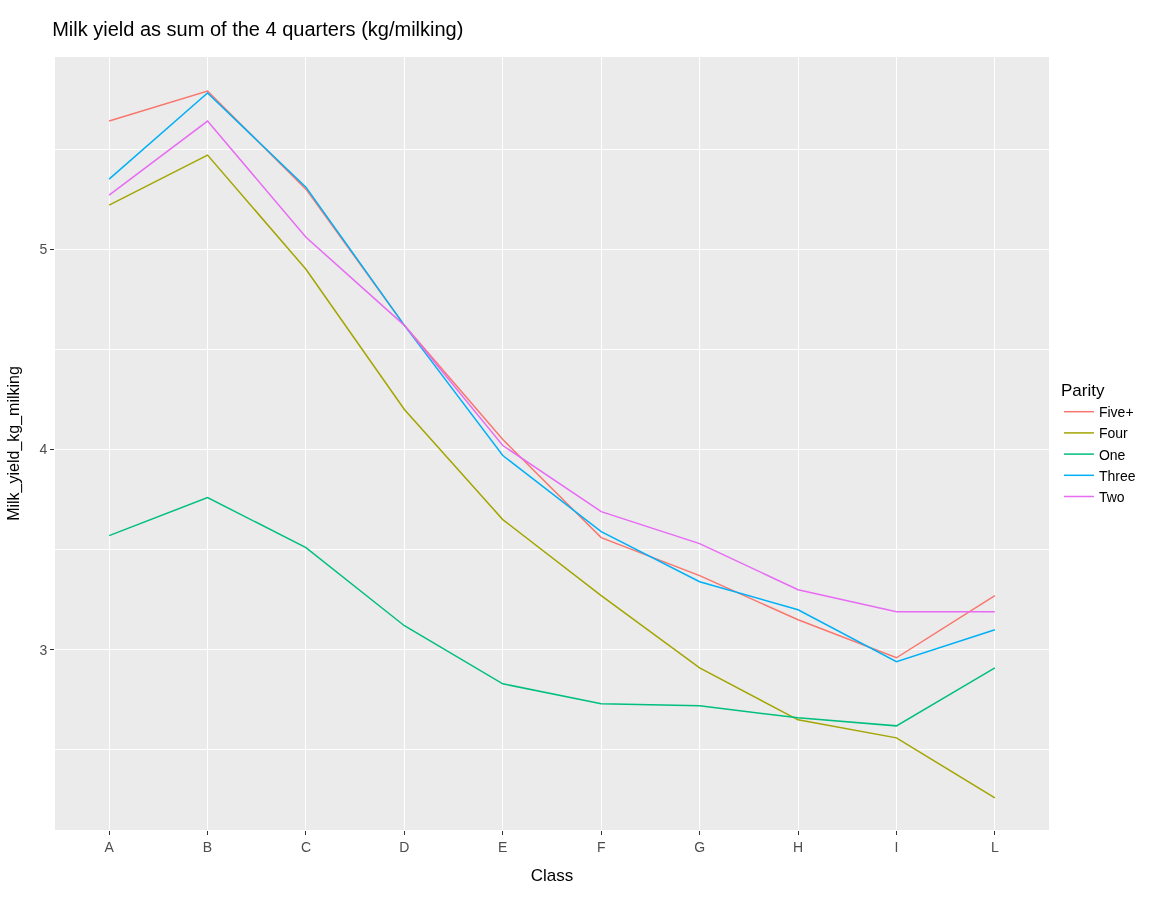 This screenshot has height=897, width=1159. Describe the element at coordinates (503, 846) in the screenshot. I see `x-tick-label: E` at that location.